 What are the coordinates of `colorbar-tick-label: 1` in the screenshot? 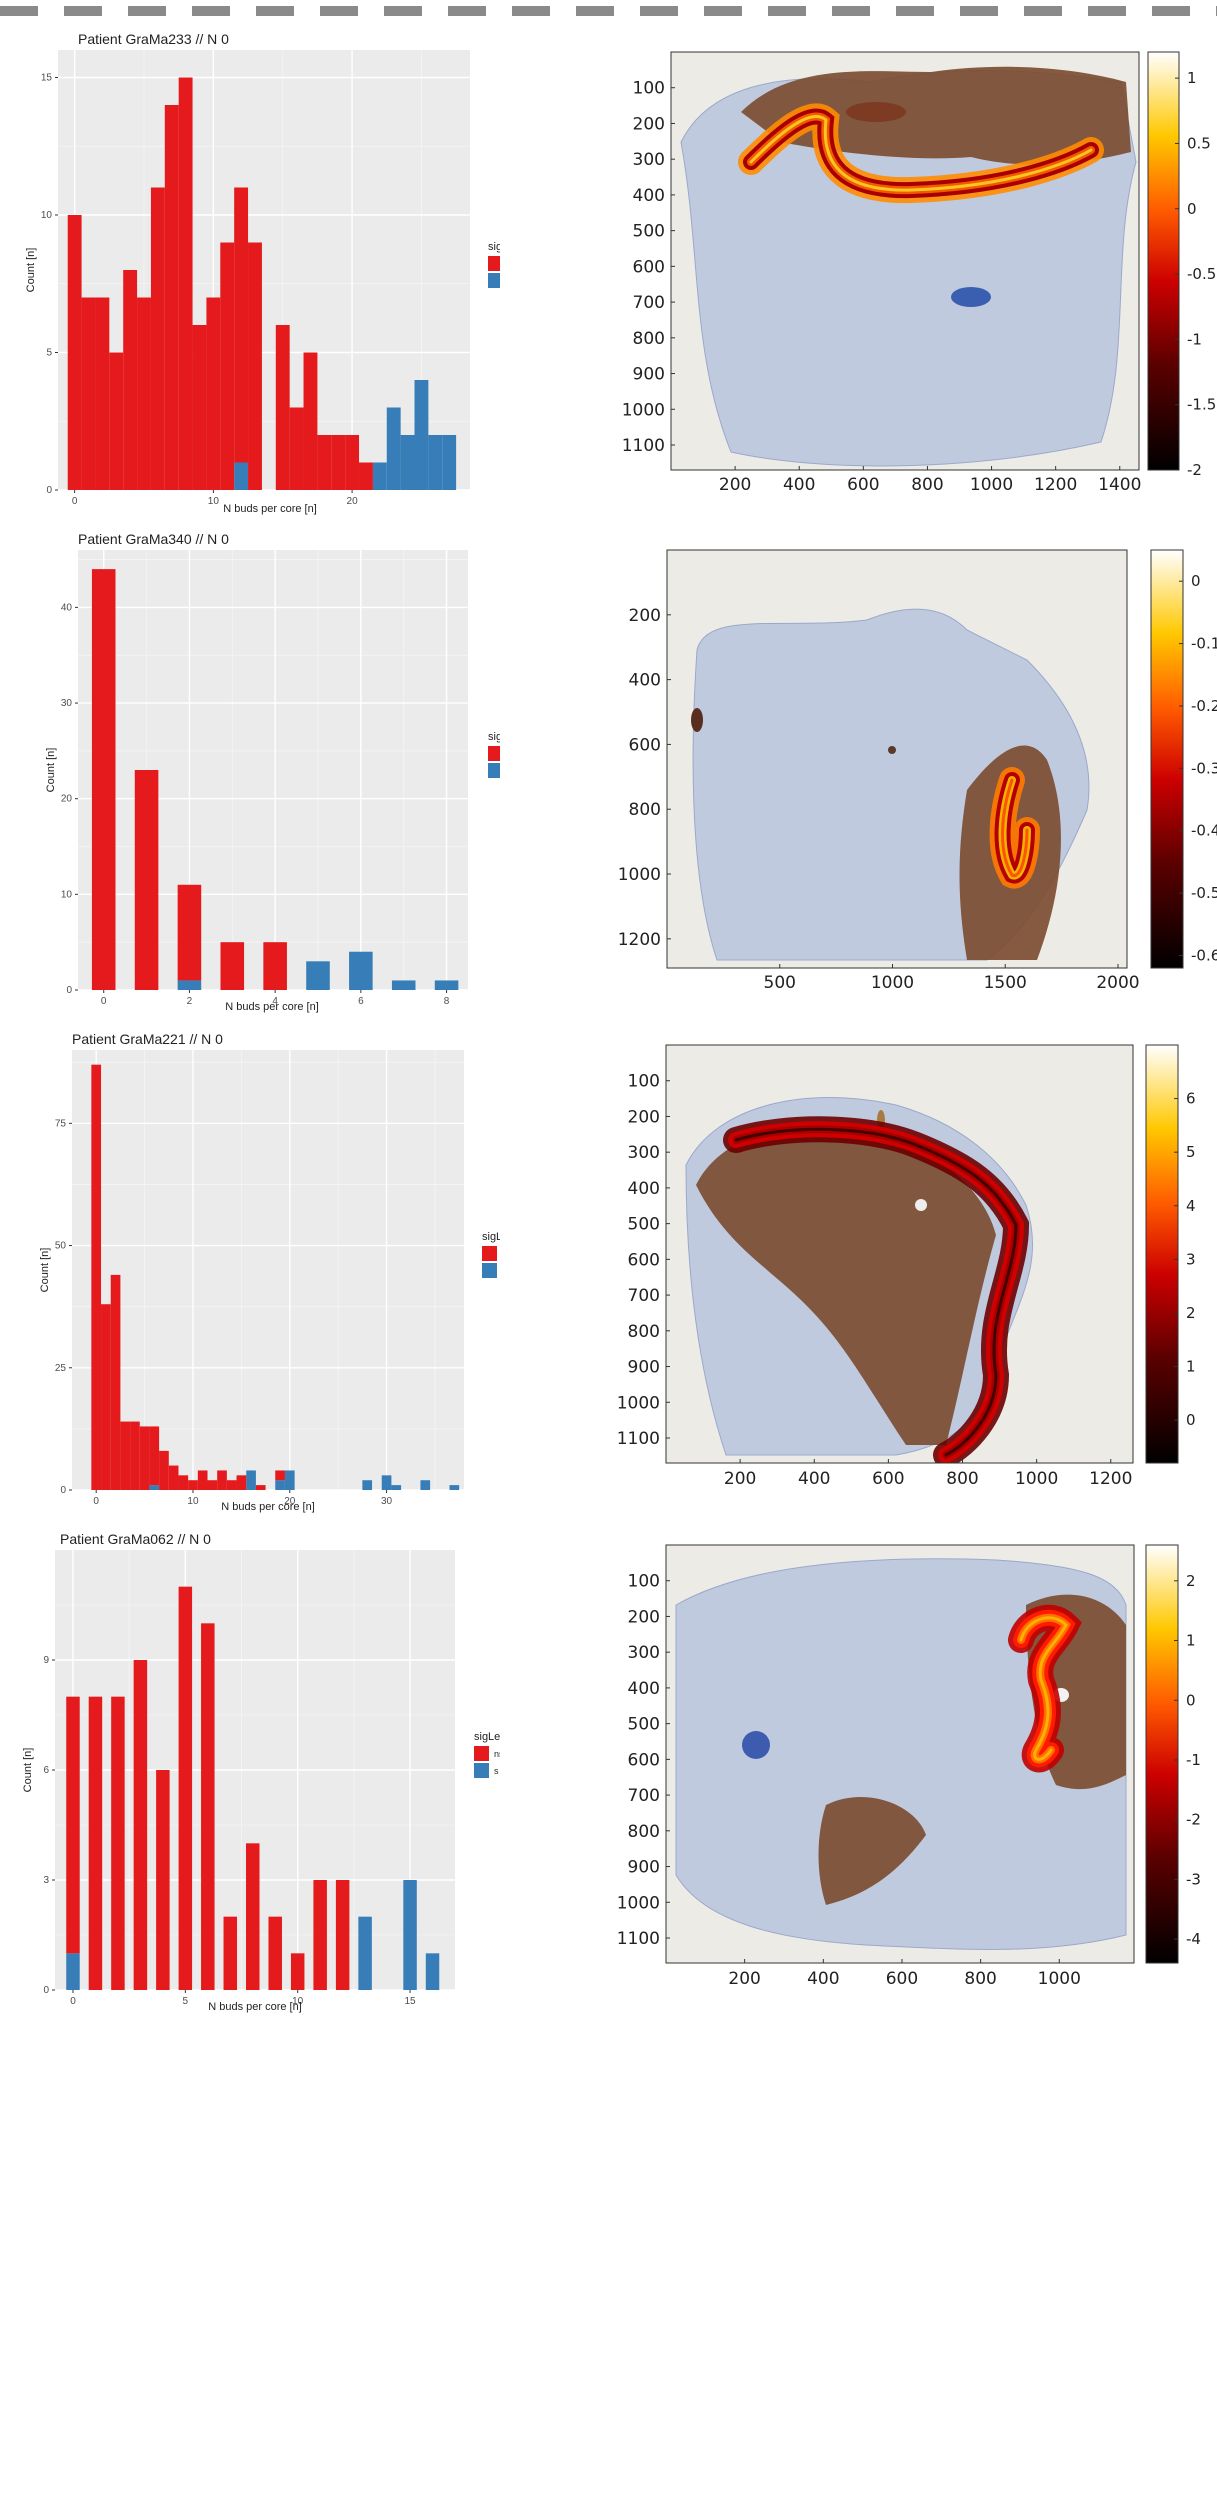 It's located at (1191, 1641).